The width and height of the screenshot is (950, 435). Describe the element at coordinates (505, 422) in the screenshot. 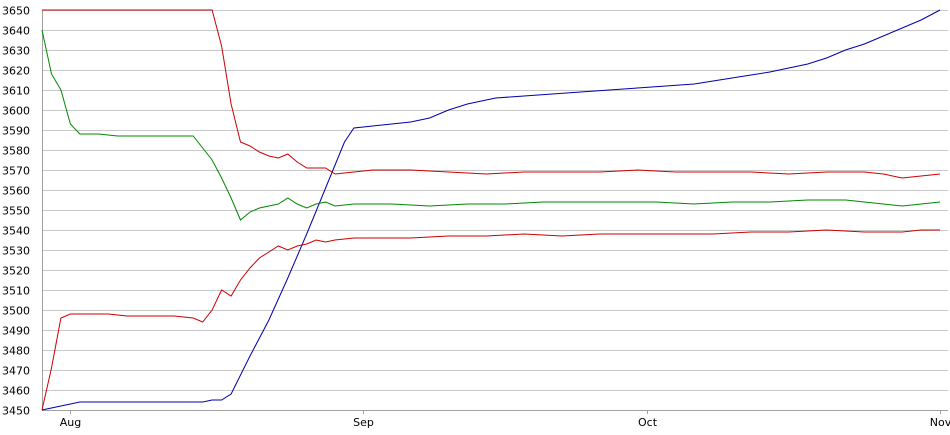

I see `x-axis-ticks: Aug Sep Oct Nov` at that location.